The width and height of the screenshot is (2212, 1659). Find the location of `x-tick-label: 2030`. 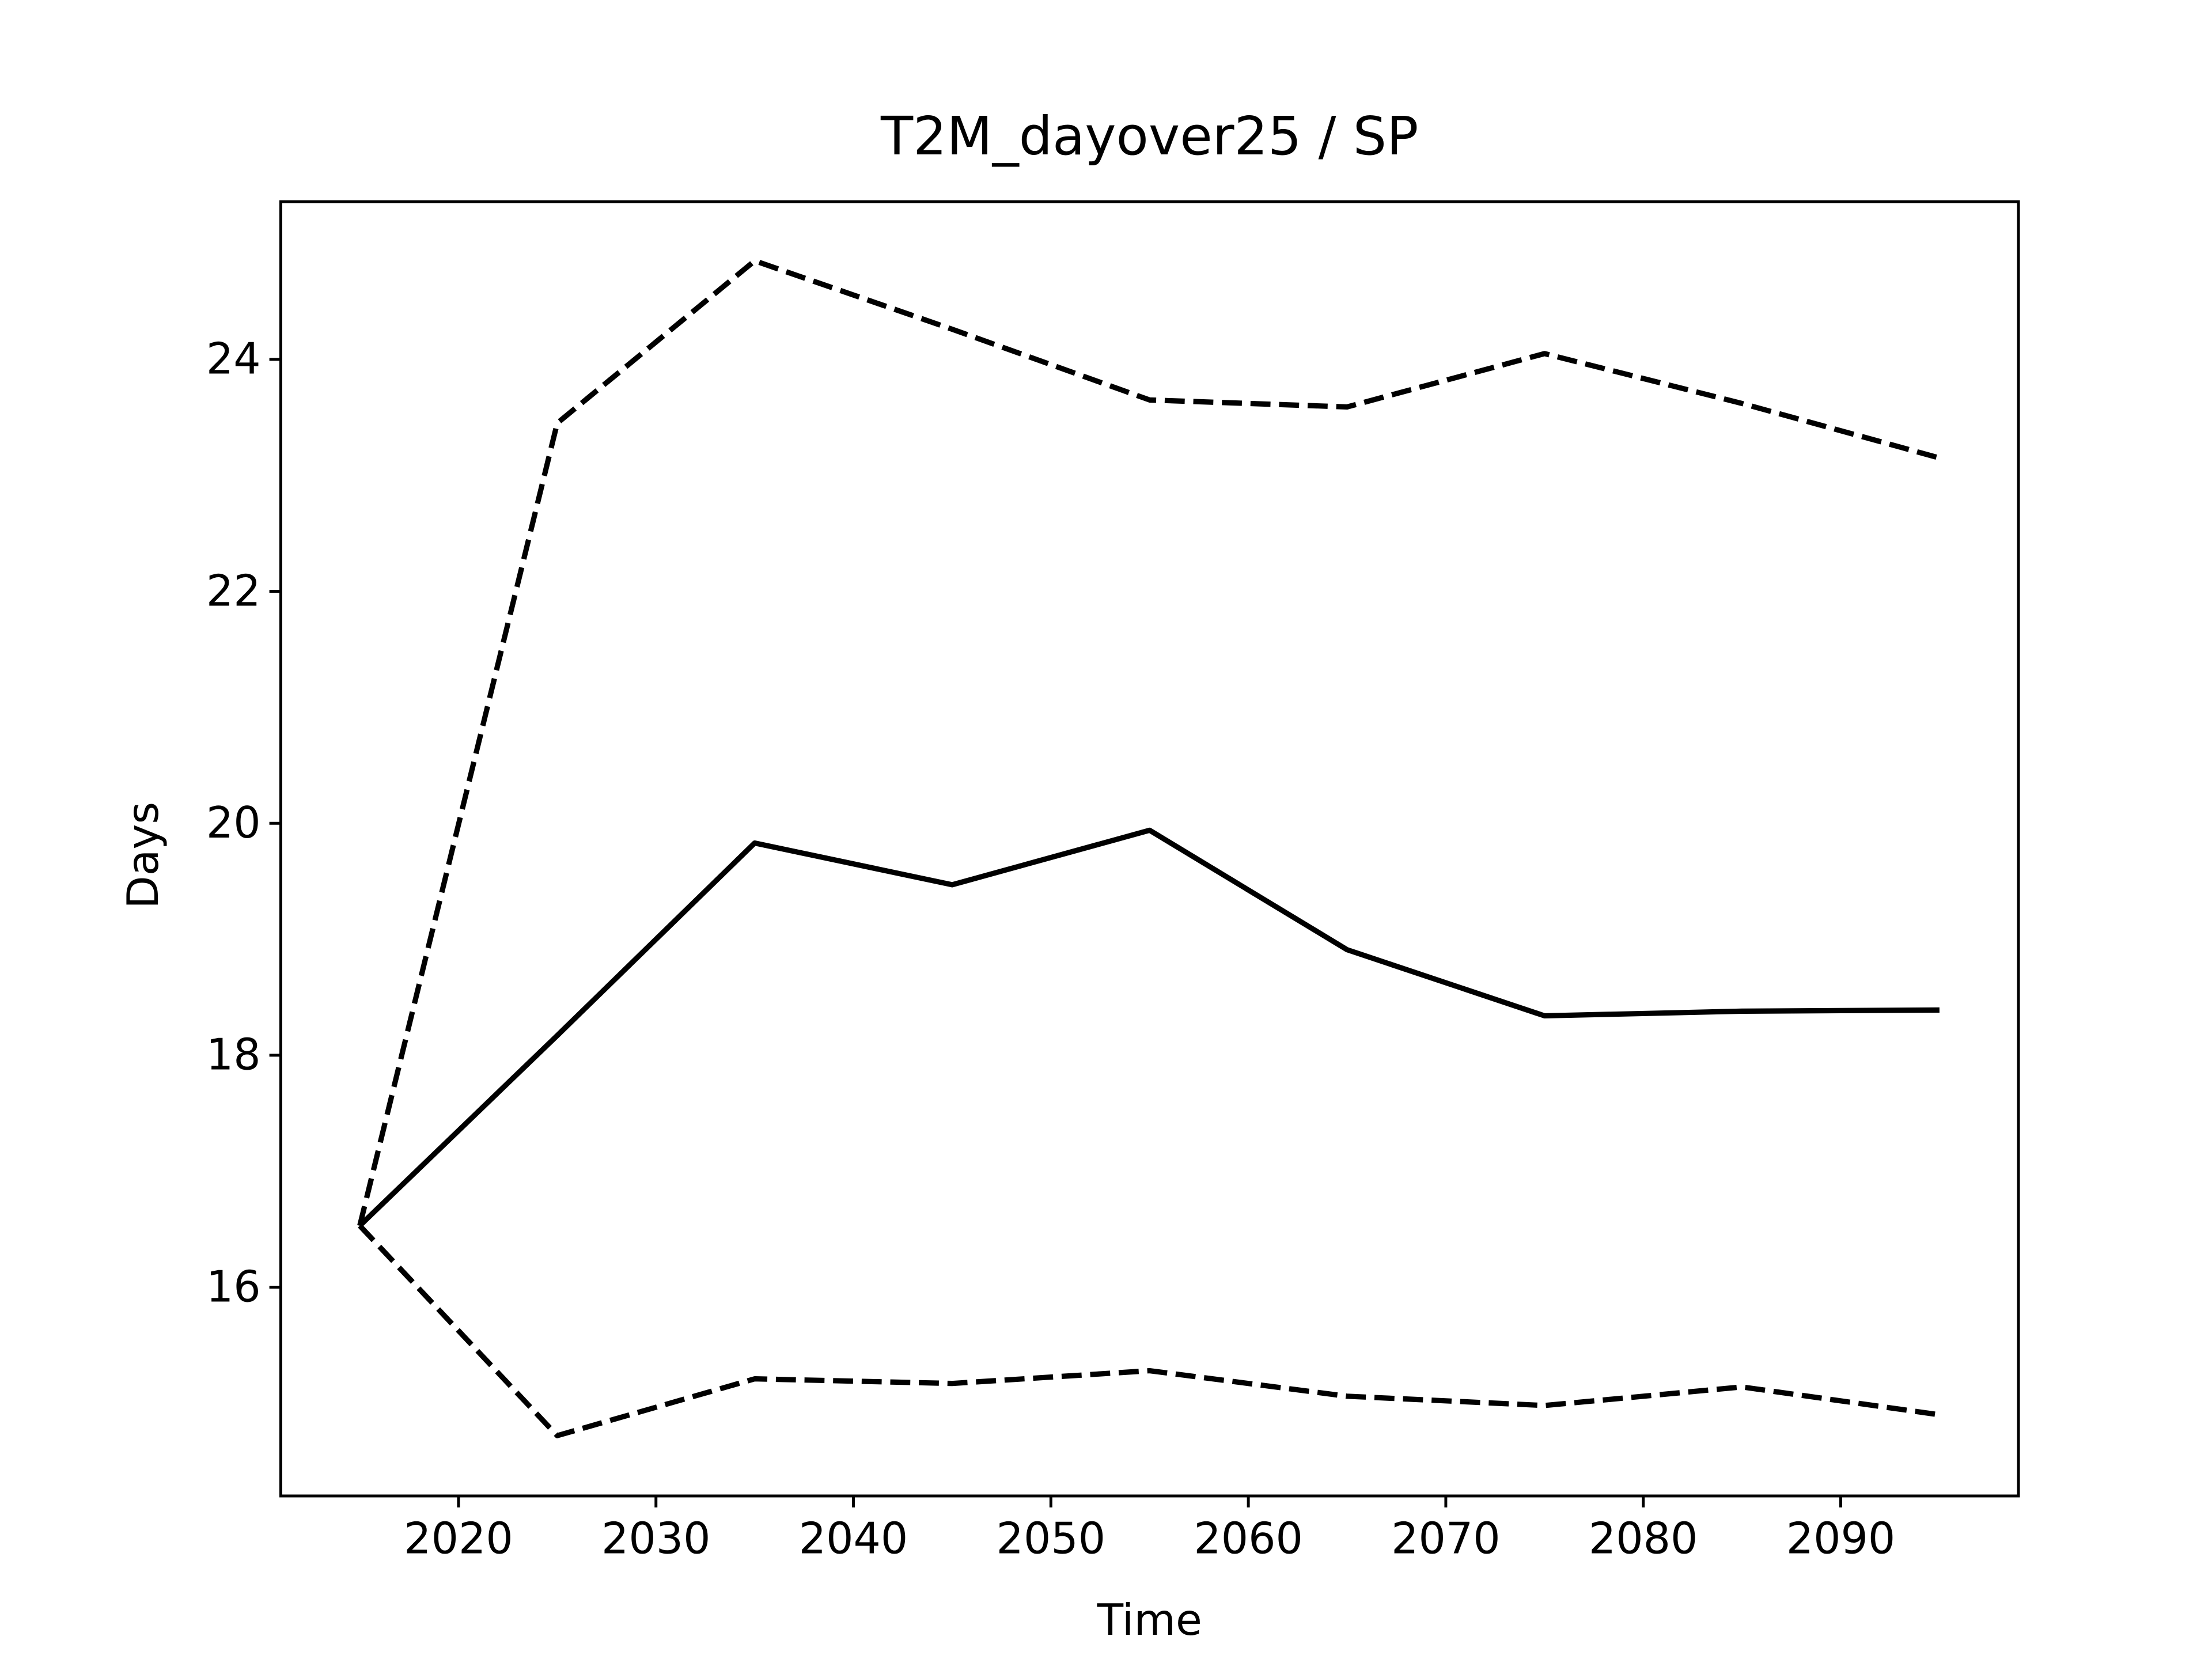

x-tick-label: 2030 is located at coordinates (656, 1538).